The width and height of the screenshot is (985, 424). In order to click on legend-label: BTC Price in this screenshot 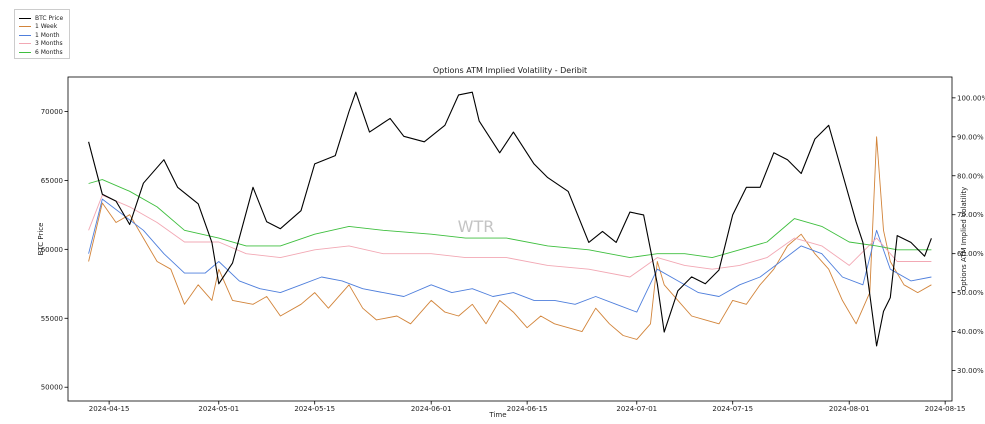, I will do `click(49, 18)`.